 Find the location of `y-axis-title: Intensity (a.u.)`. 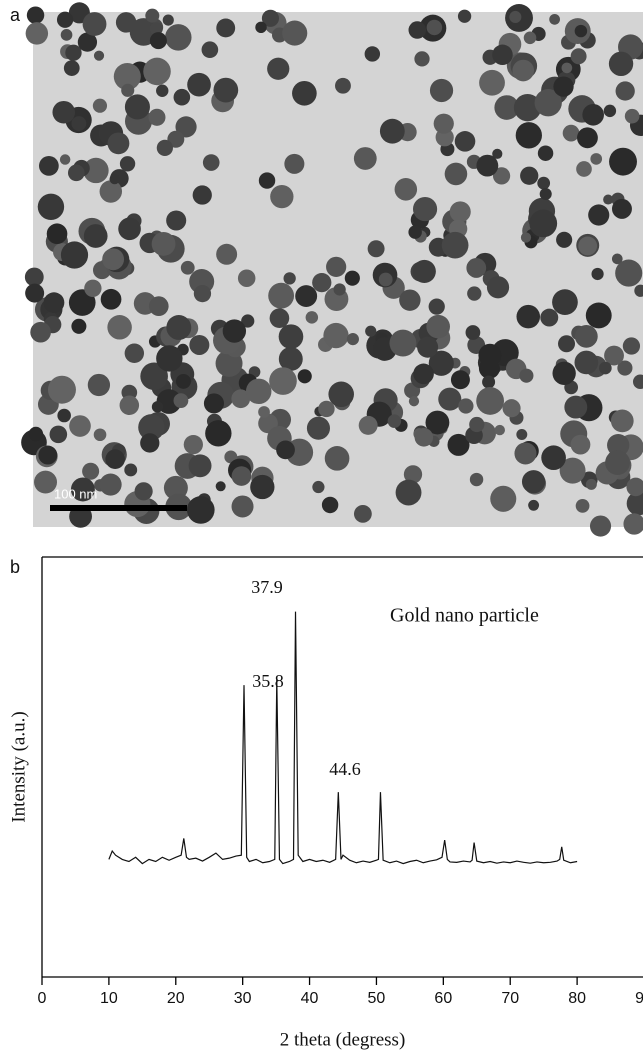

y-axis-title: Intensity (a.u.) is located at coordinates (18, 766).